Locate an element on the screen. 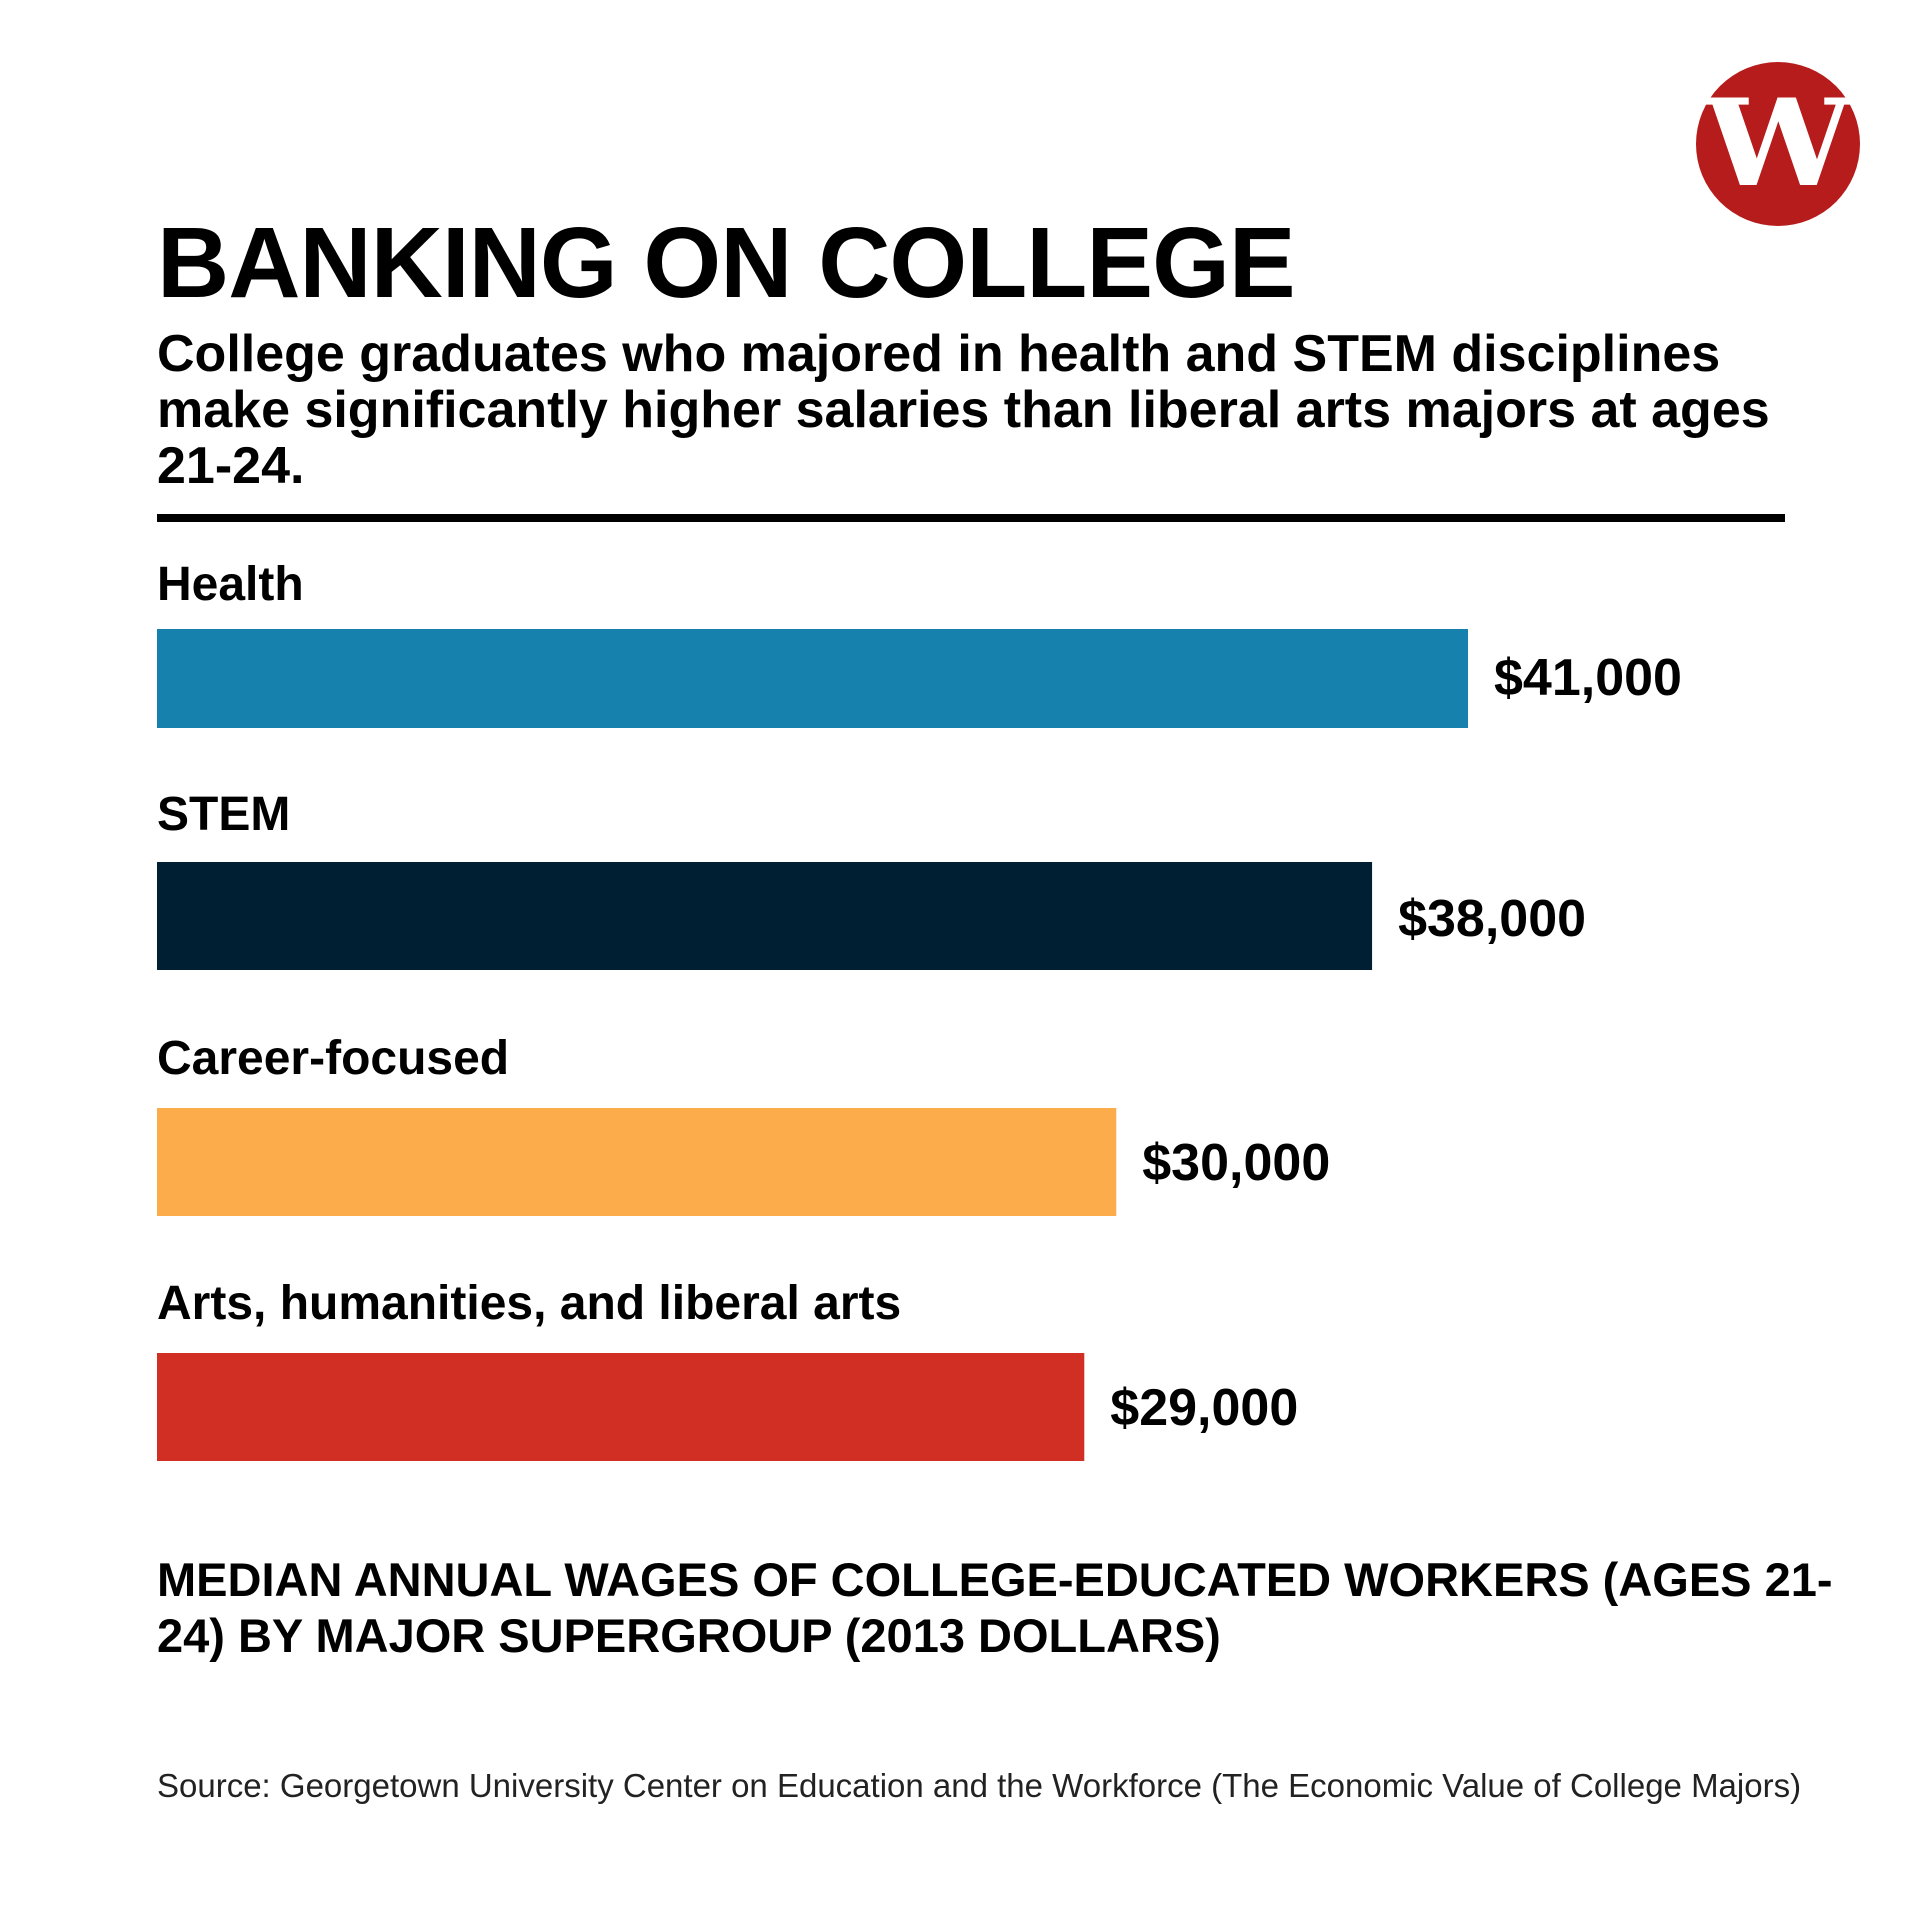  value-label-health: $41,000 is located at coordinates (1588, 678).